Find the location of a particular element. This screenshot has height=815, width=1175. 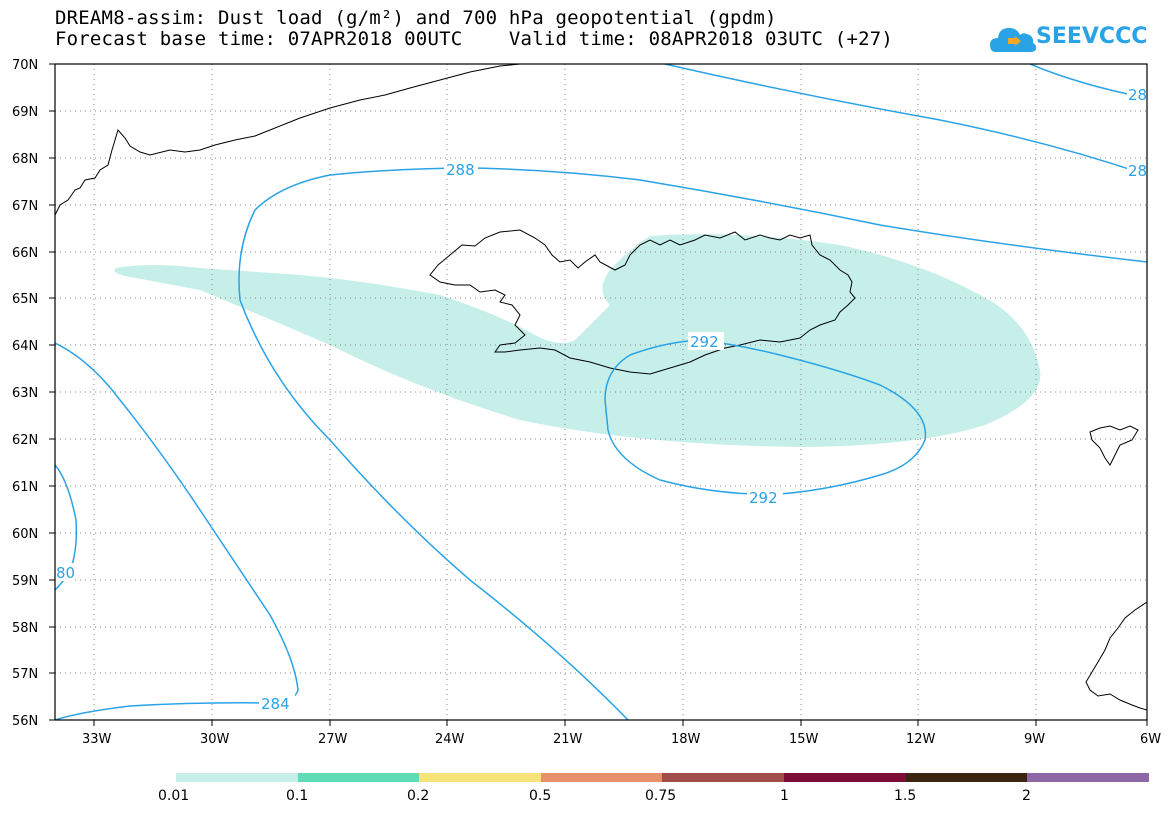

greenland-coast is located at coordinates (288, 140).